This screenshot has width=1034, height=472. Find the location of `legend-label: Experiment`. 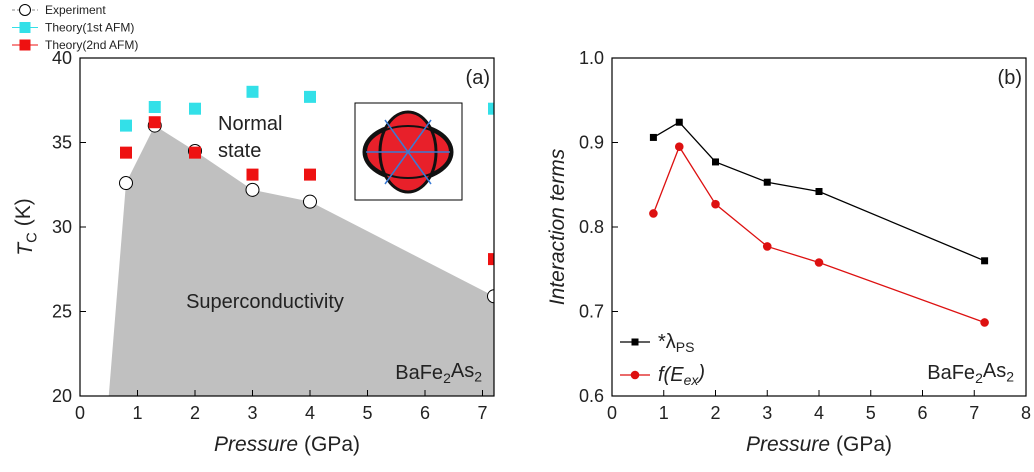

legend-label: Experiment is located at coordinates (75, 10).